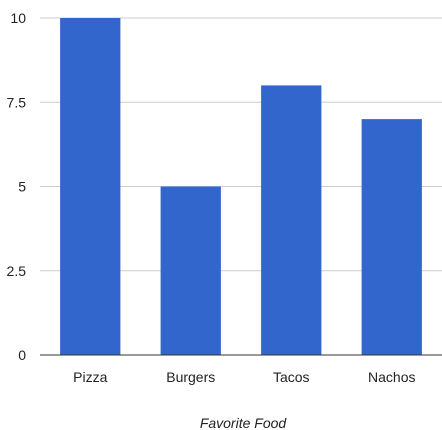 This screenshot has width=442, height=430. Describe the element at coordinates (18, 18) in the screenshot. I see `y-tick-label: 10` at that location.